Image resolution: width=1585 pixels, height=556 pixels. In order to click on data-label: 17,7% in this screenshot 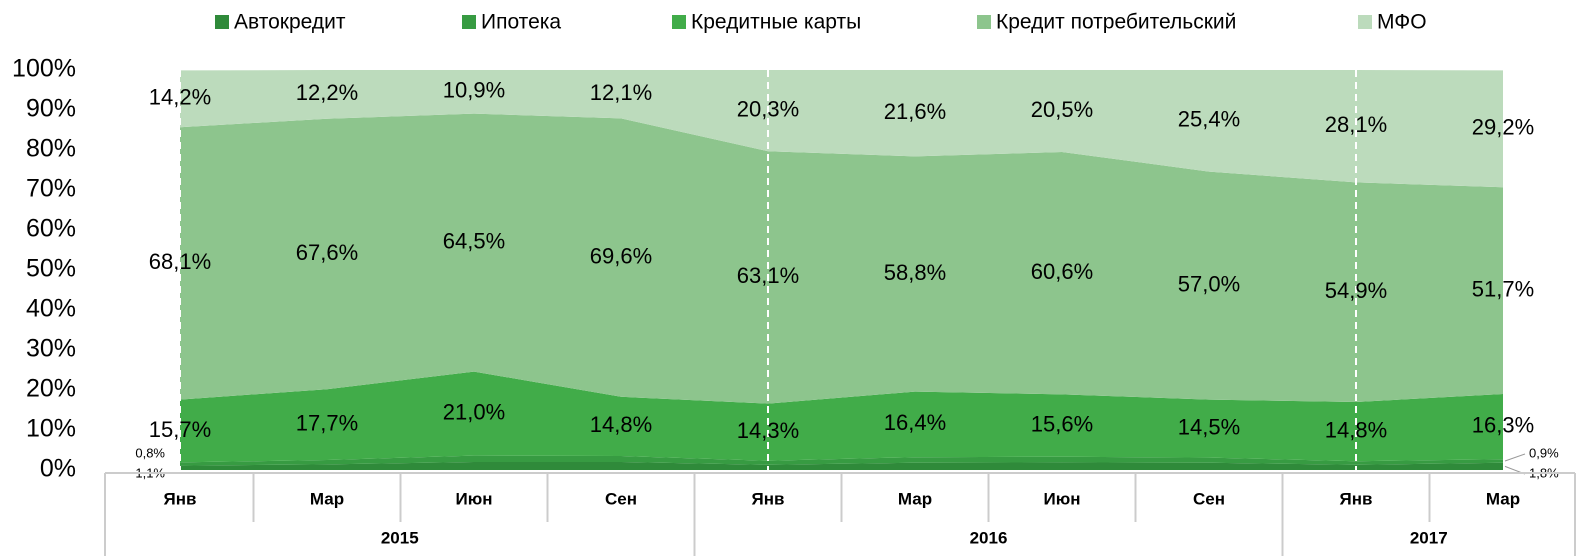, I will do `click(327, 422)`.